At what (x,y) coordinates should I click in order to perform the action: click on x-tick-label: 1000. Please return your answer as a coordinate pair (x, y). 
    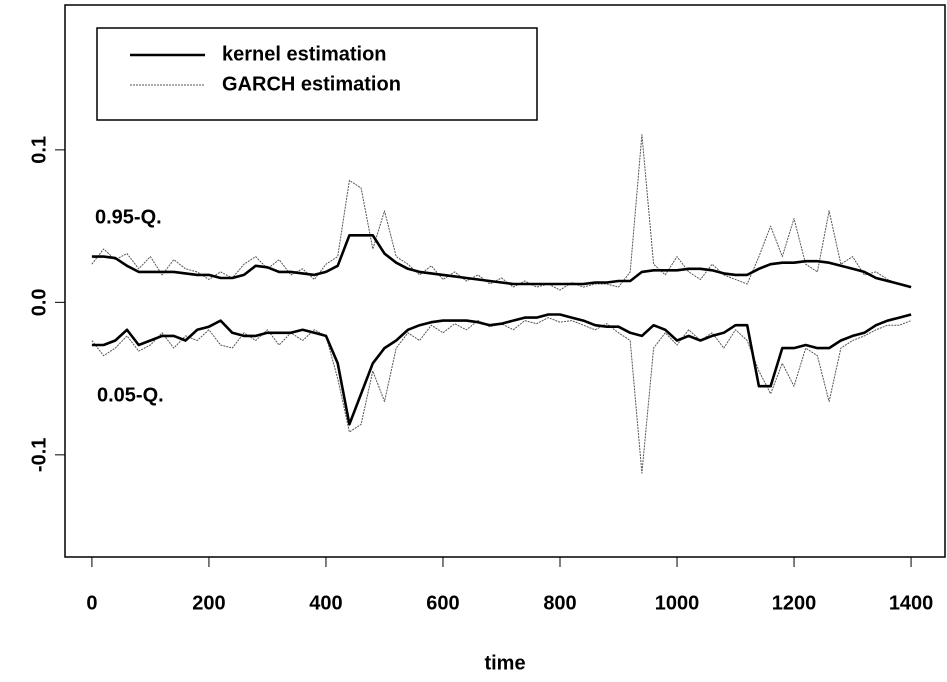
    Looking at the image, I should click on (677, 603).